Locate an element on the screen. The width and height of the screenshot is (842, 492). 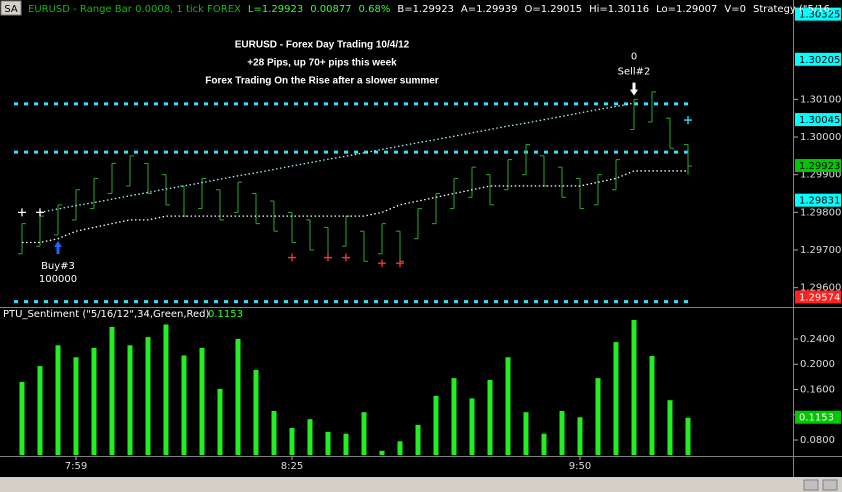
header-item: 0.00877 is located at coordinates (330, 9).